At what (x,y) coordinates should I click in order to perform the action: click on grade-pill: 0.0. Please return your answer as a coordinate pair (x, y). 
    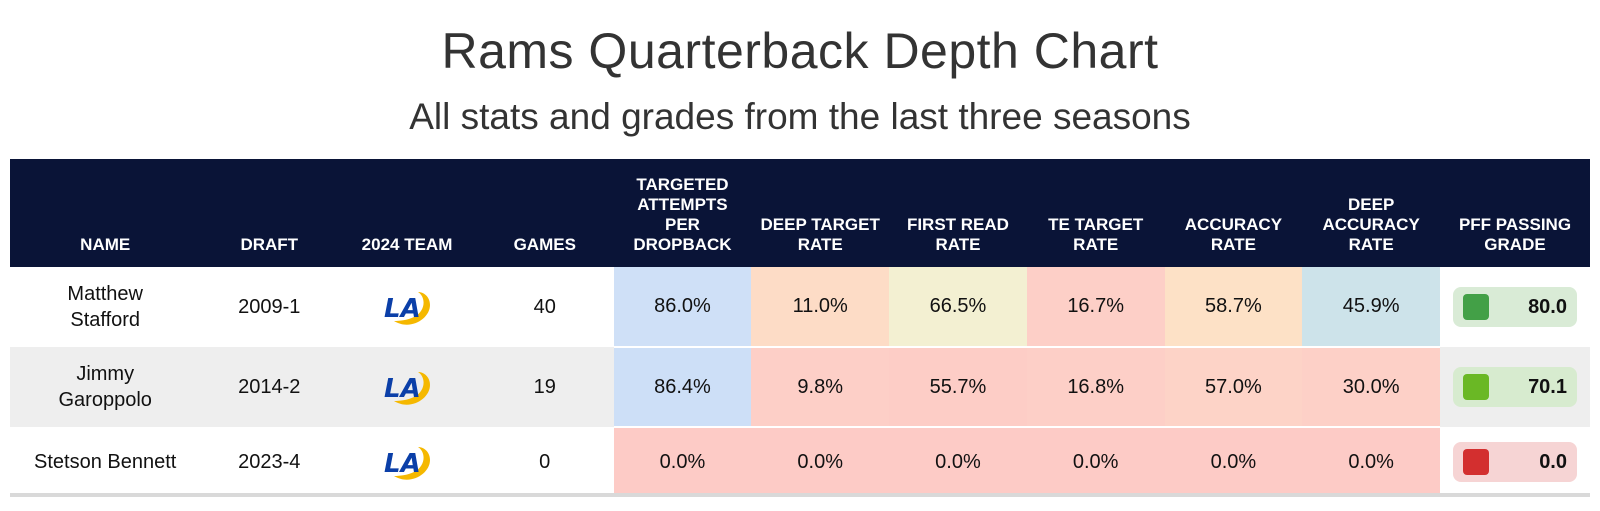
    Looking at the image, I should click on (1515, 462).